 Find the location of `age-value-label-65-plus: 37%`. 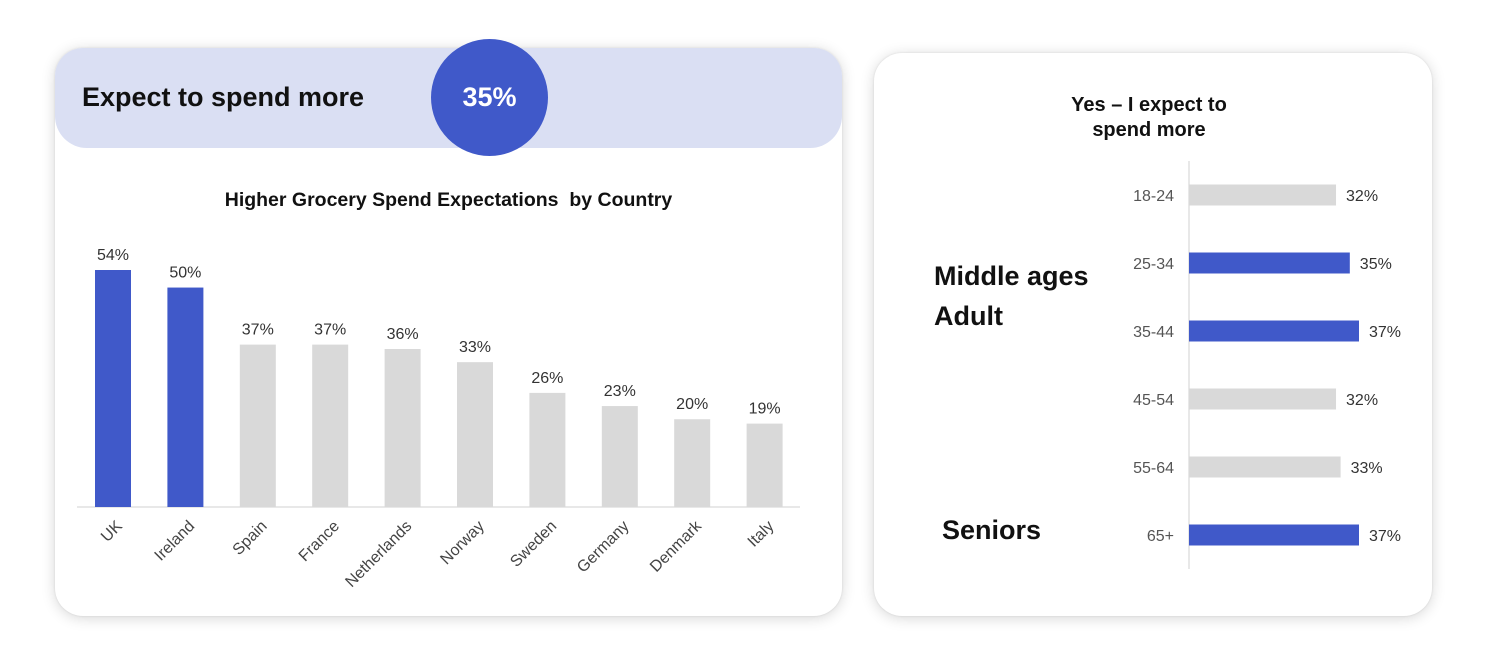

age-value-label-65-plus: 37% is located at coordinates (1385, 536).